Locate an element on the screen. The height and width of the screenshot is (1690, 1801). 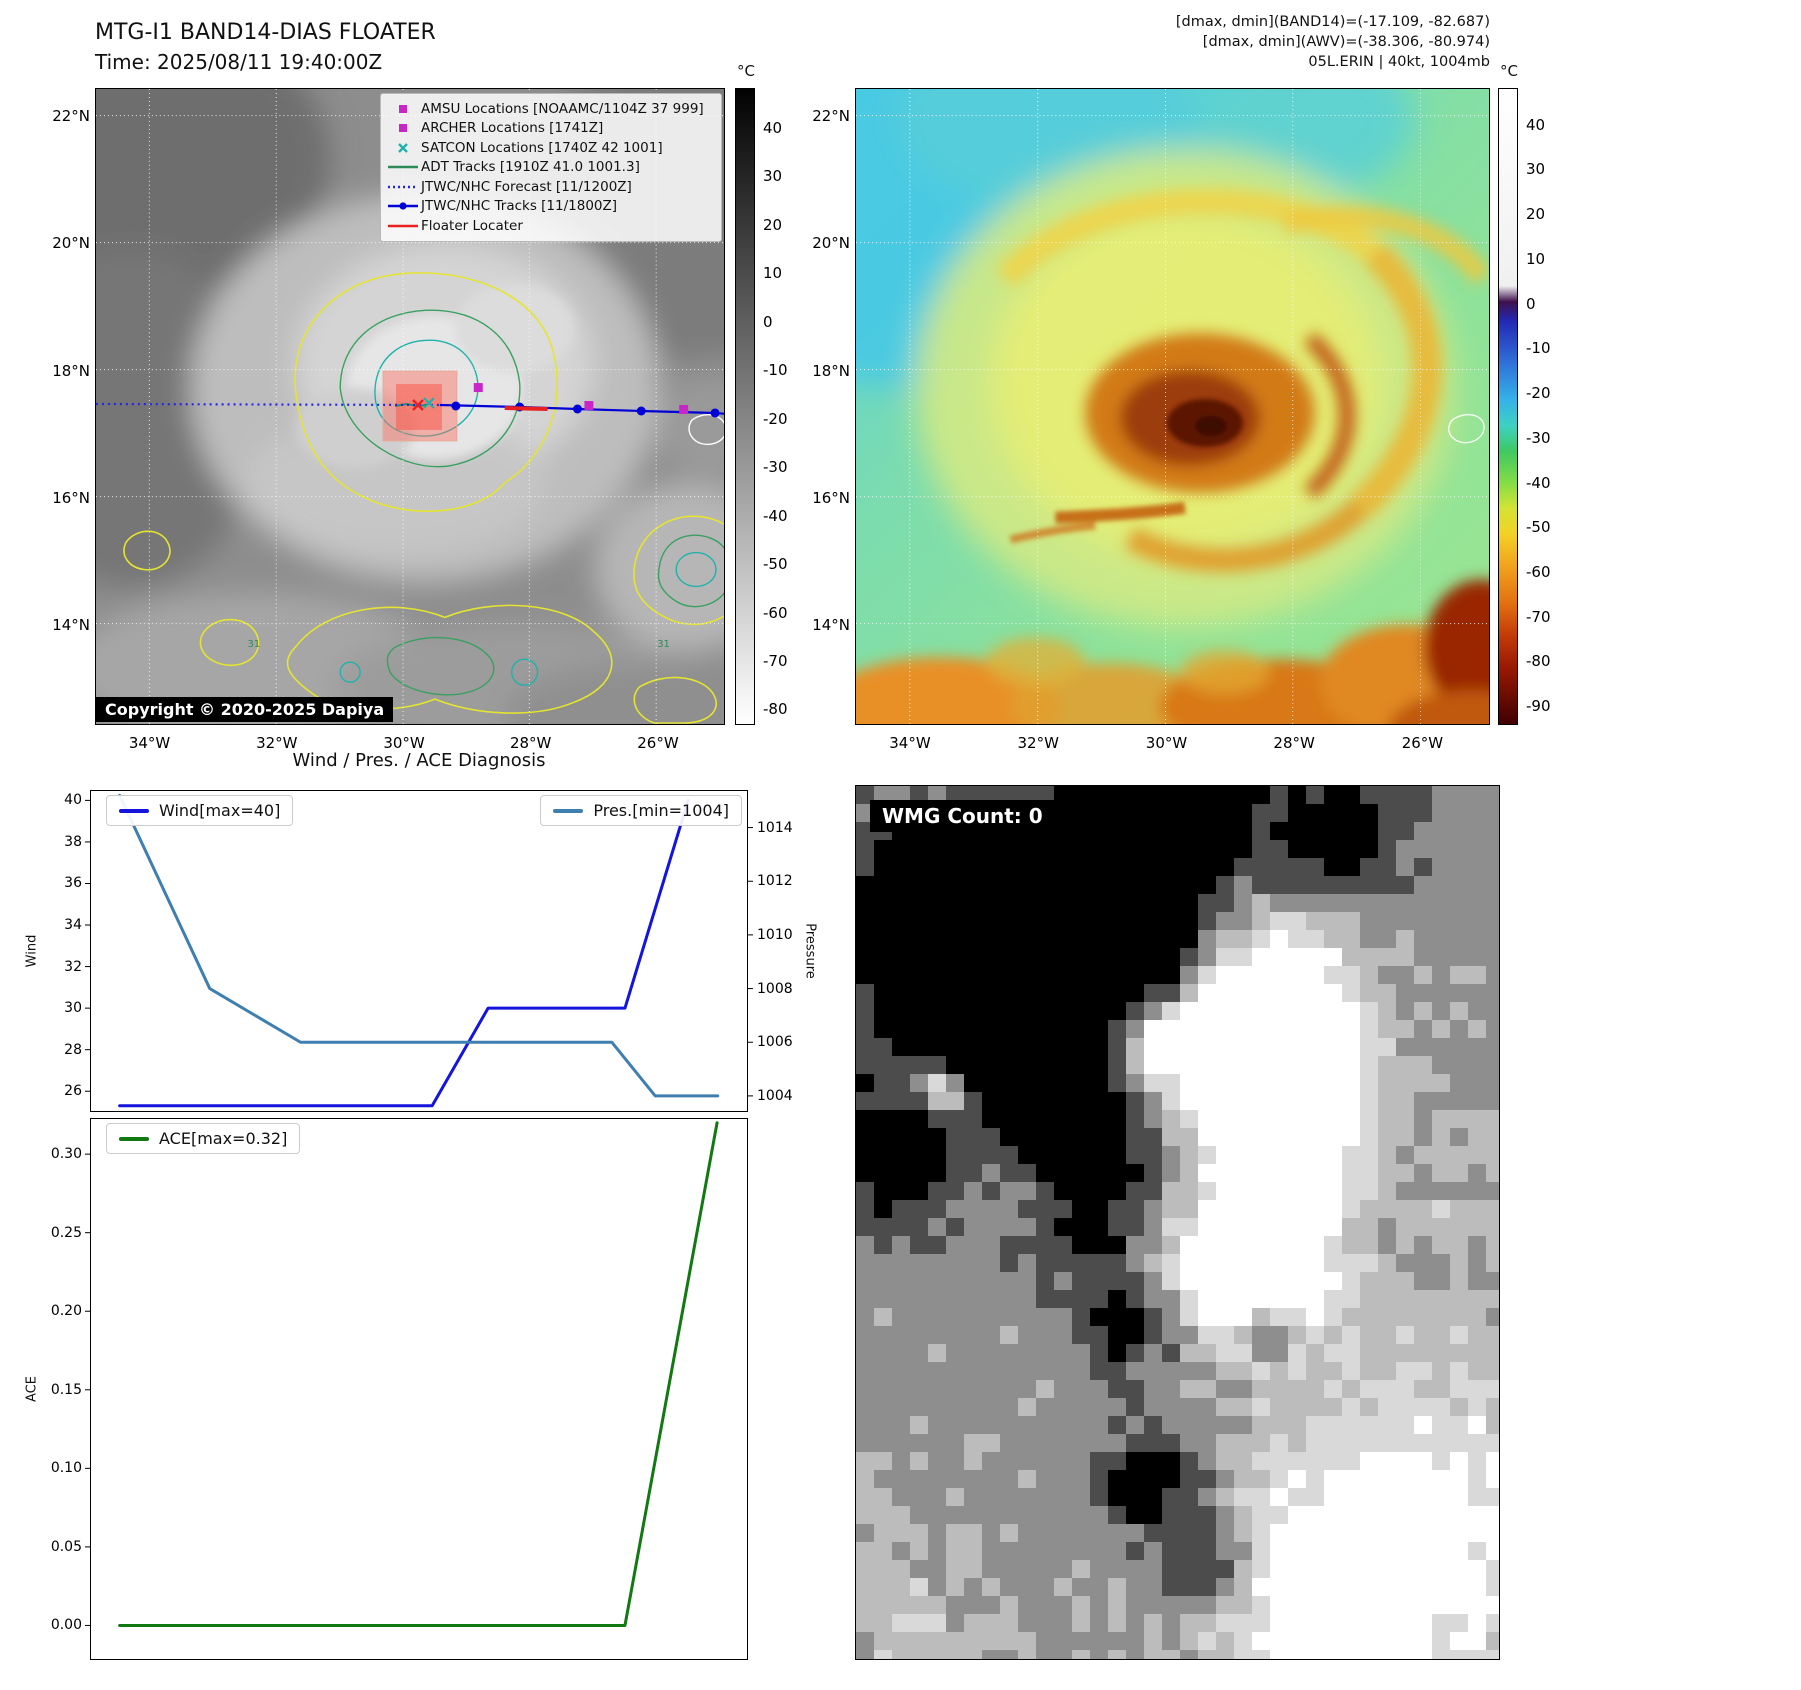
lat-tick-label: 14°N is located at coordinates (71, 625).